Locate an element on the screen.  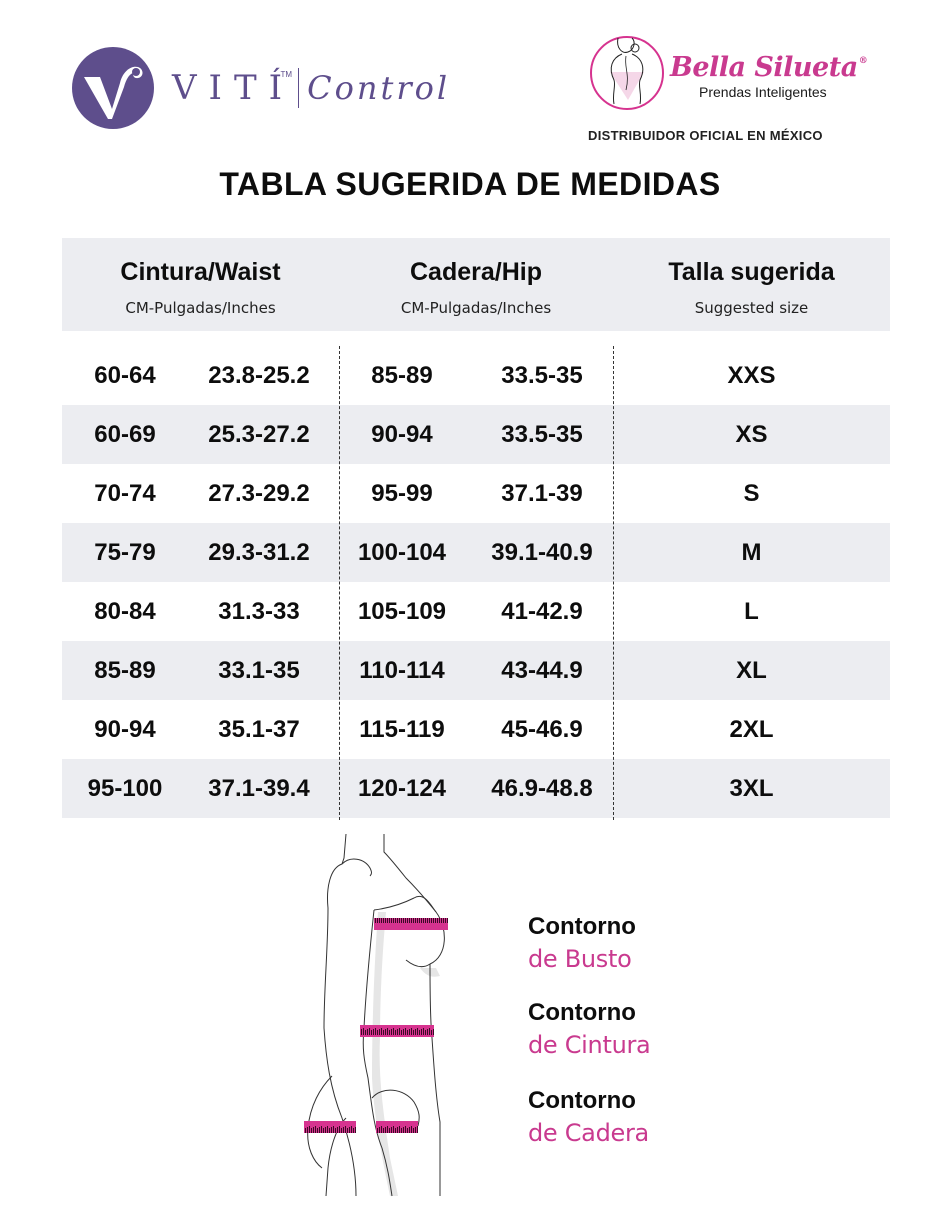
legend-bust: Contorno de Busto is located at coordinates (589, 944).